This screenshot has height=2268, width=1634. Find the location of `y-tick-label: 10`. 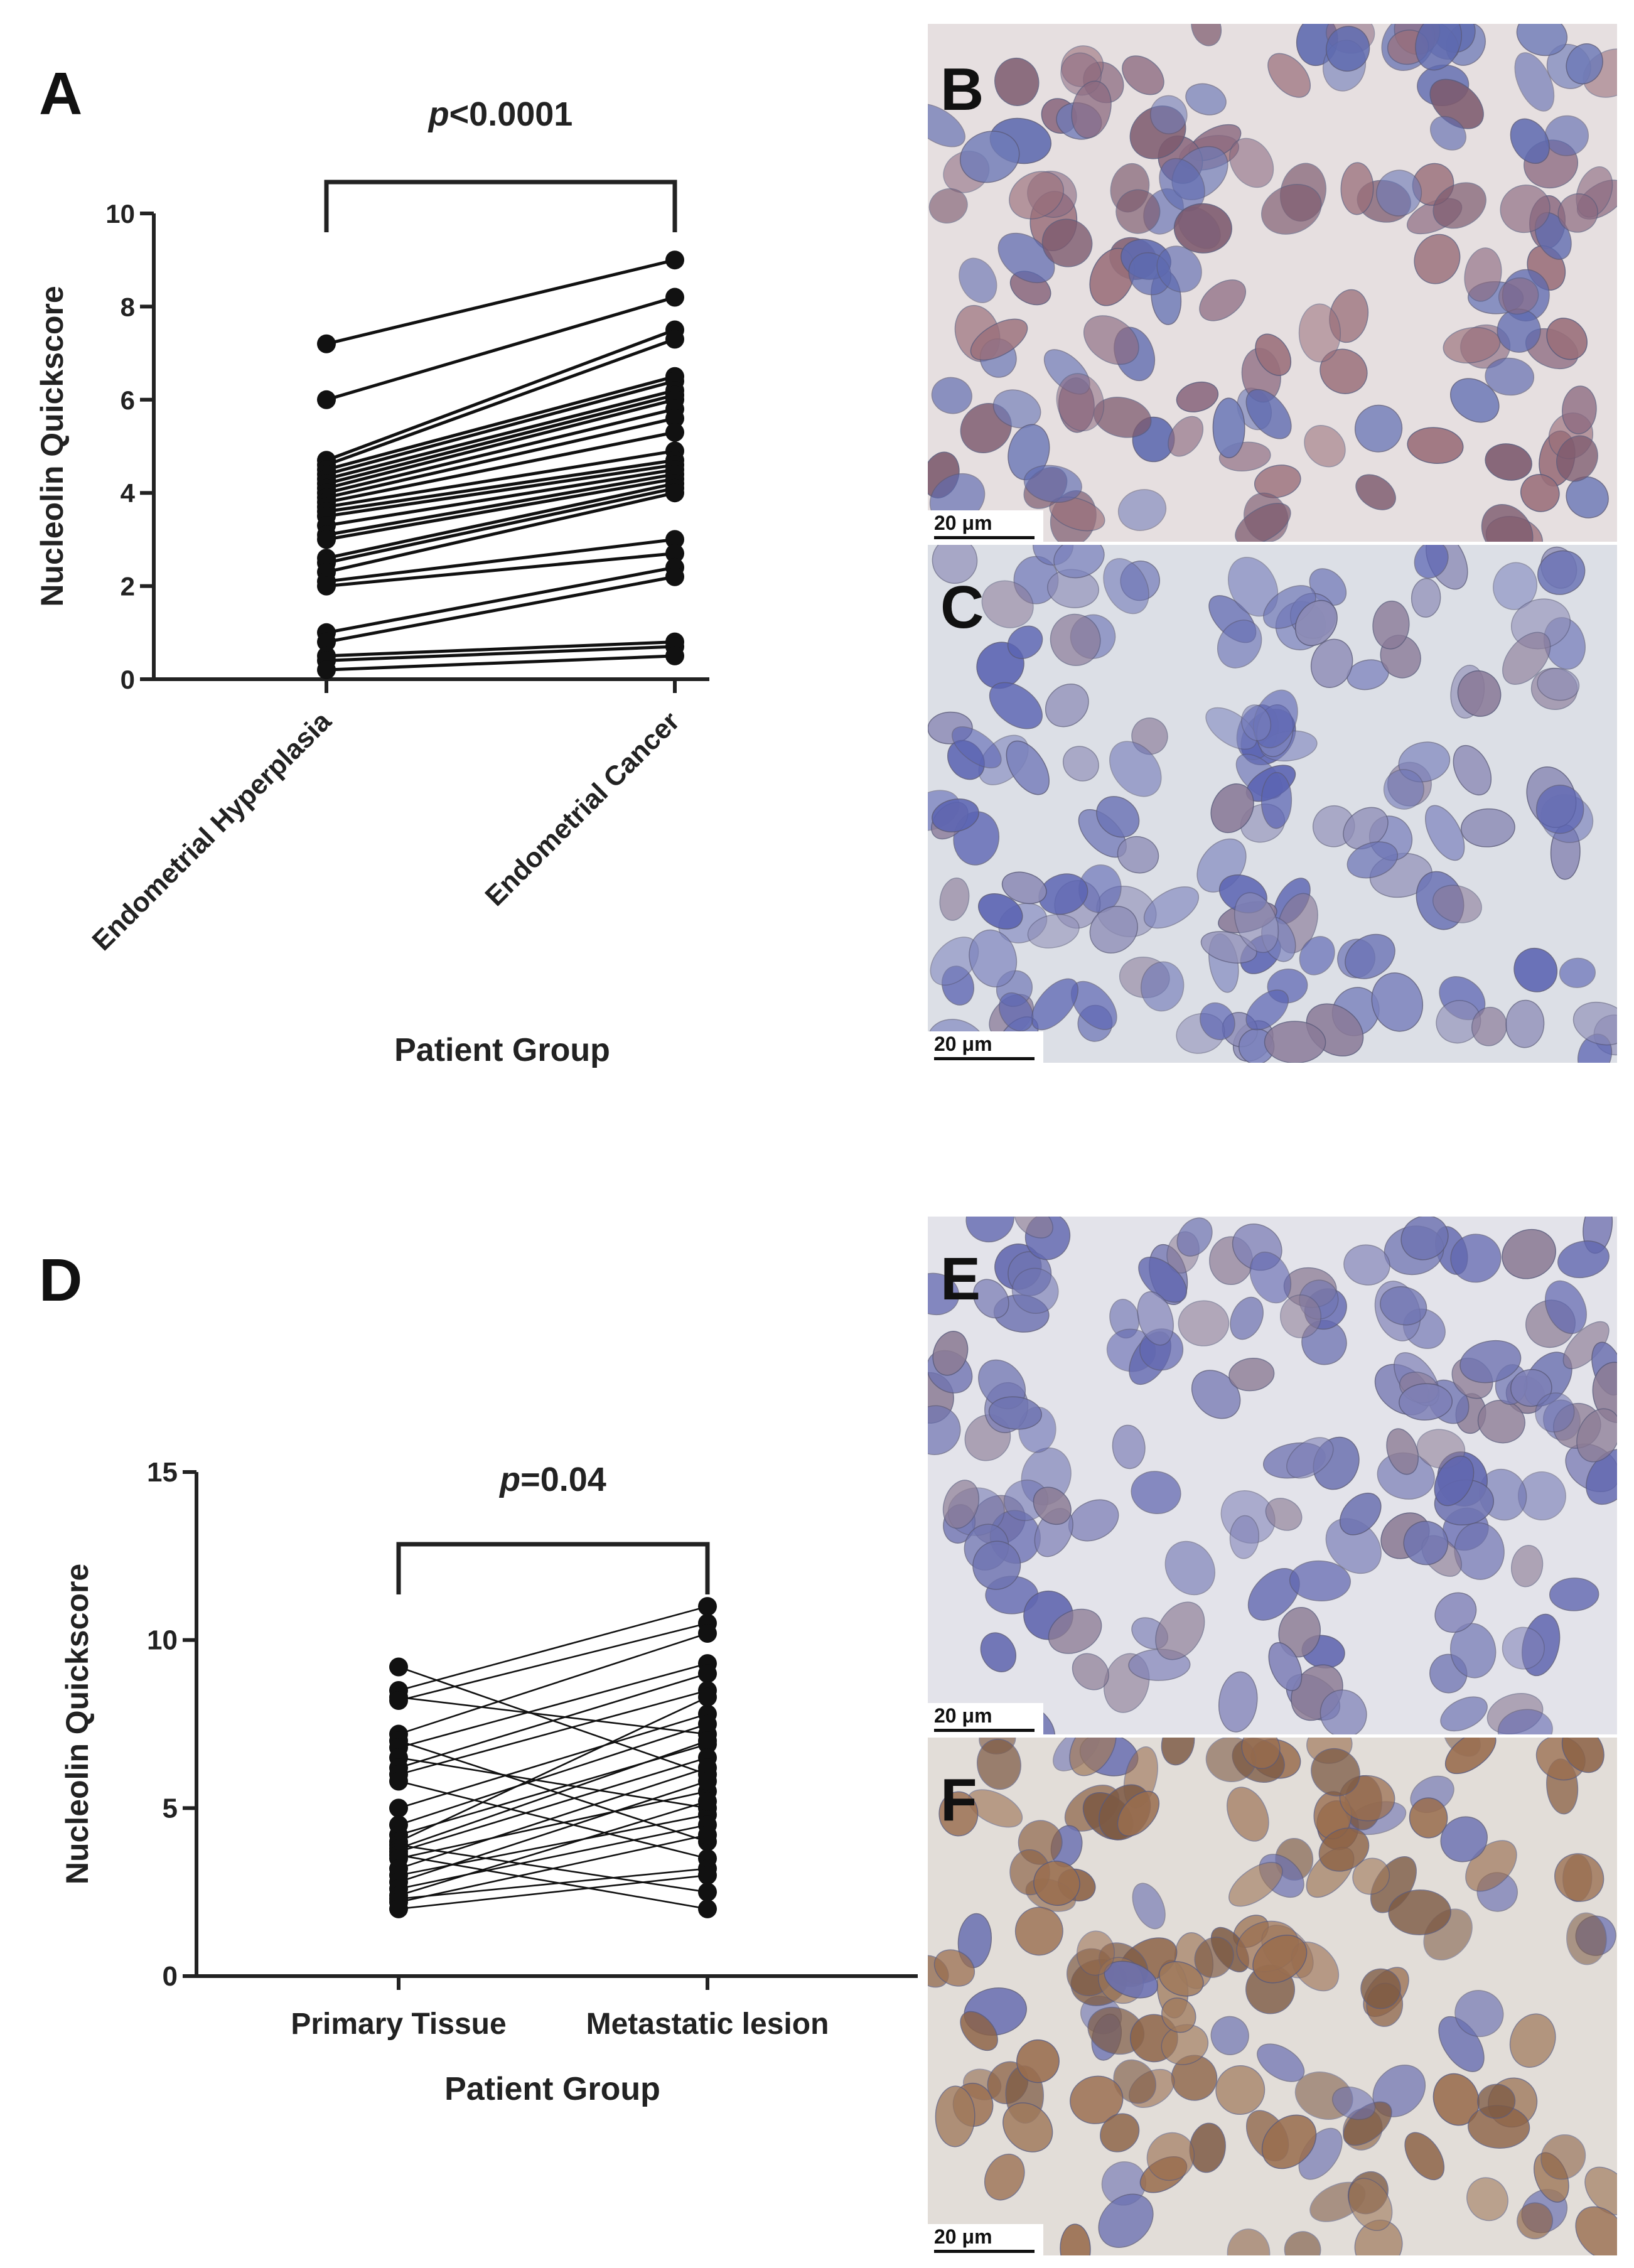

y-tick-label: 10 is located at coordinates (120, 213).